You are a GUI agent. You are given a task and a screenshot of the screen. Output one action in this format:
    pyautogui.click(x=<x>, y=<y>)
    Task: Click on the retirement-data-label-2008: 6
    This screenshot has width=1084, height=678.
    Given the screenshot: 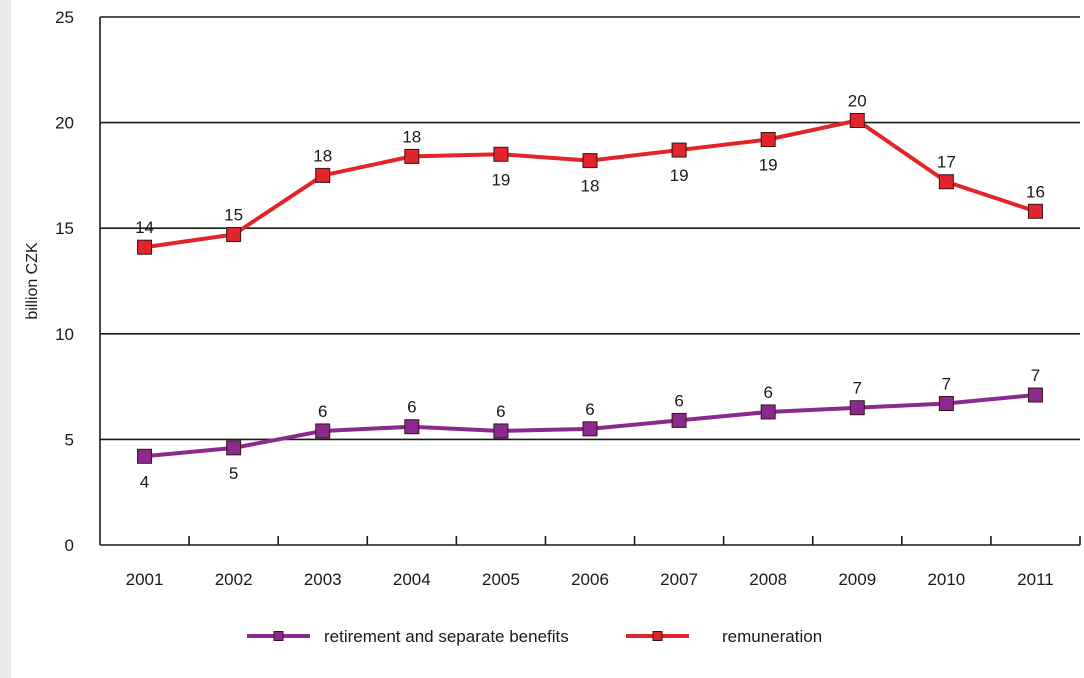 What is the action you would take?
    pyautogui.click(x=767, y=392)
    